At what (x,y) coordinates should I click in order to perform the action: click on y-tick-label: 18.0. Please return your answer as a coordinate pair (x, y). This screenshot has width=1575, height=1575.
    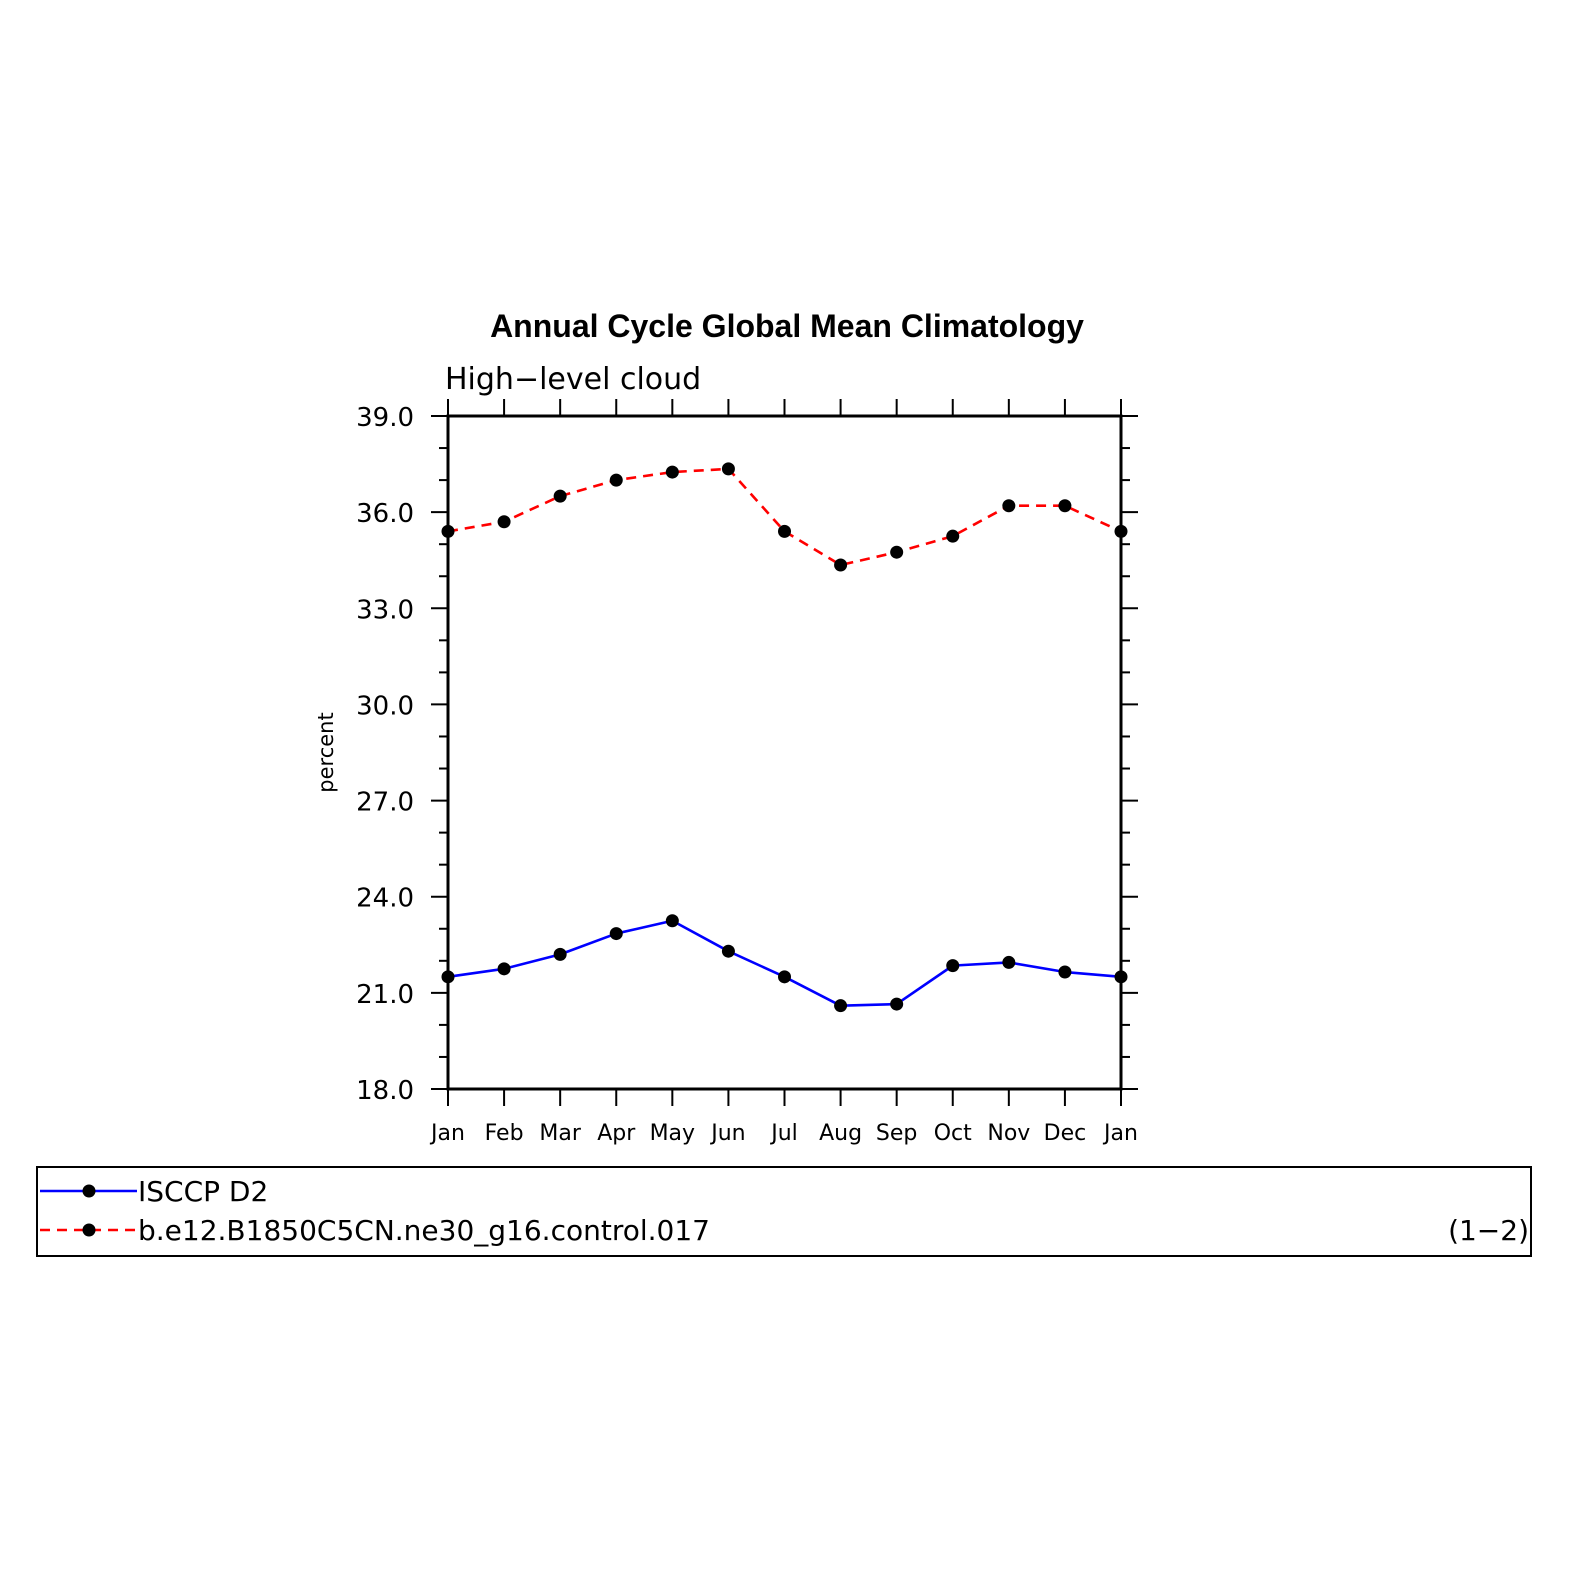
    Looking at the image, I should click on (385, 1091).